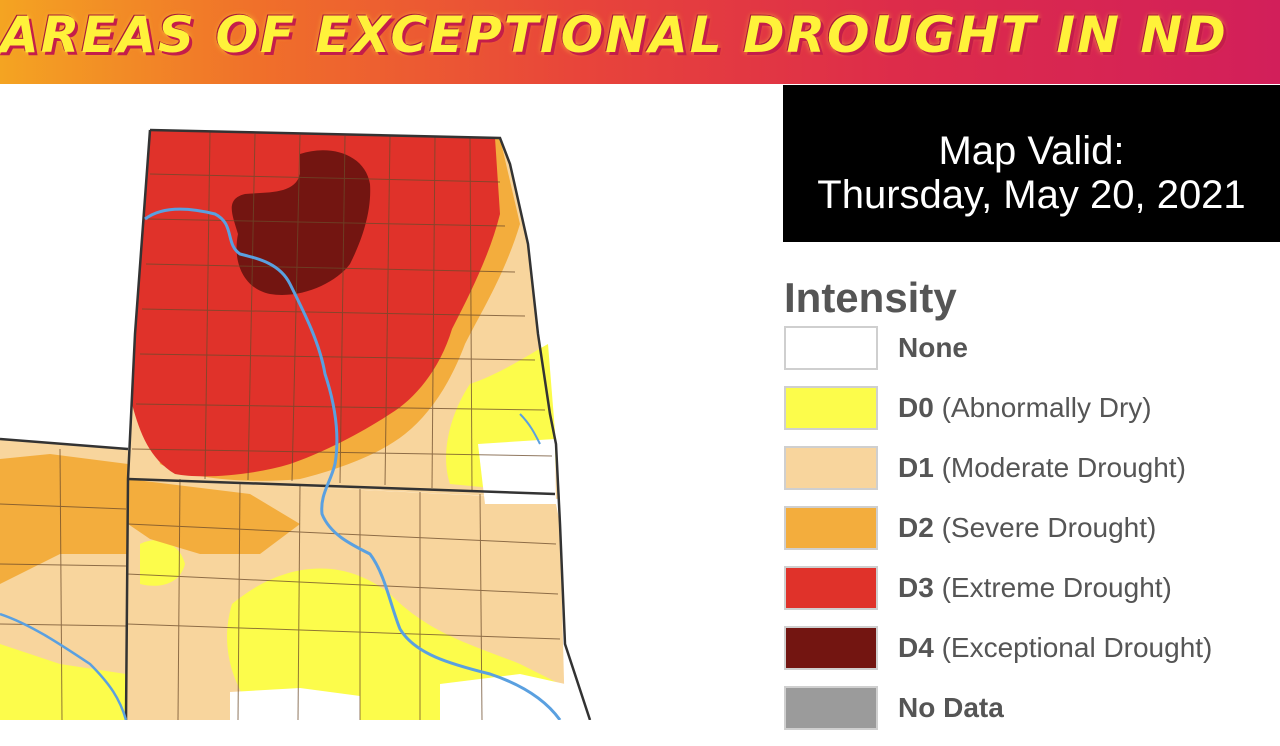 The width and height of the screenshot is (1280, 746). Describe the element at coordinates (1031, 195) in the screenshot. I see `map-valid-date: Thursday, May 20, 2021` at that location.